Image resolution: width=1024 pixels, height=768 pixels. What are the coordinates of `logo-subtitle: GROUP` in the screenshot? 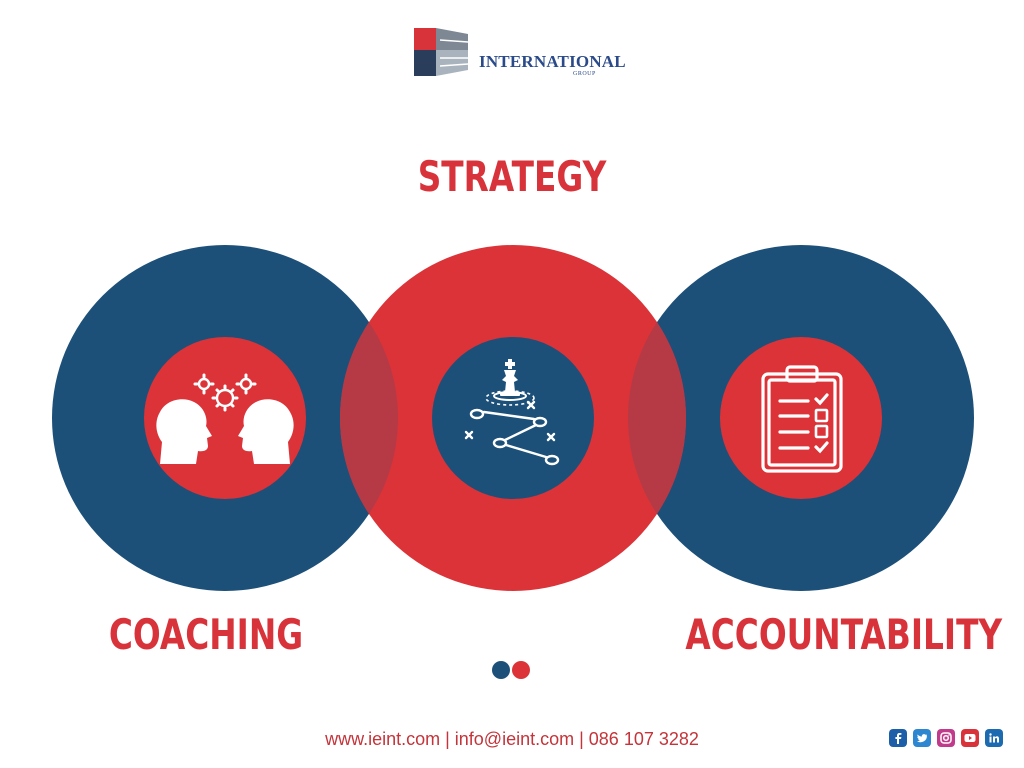 It's located at (584, 74).